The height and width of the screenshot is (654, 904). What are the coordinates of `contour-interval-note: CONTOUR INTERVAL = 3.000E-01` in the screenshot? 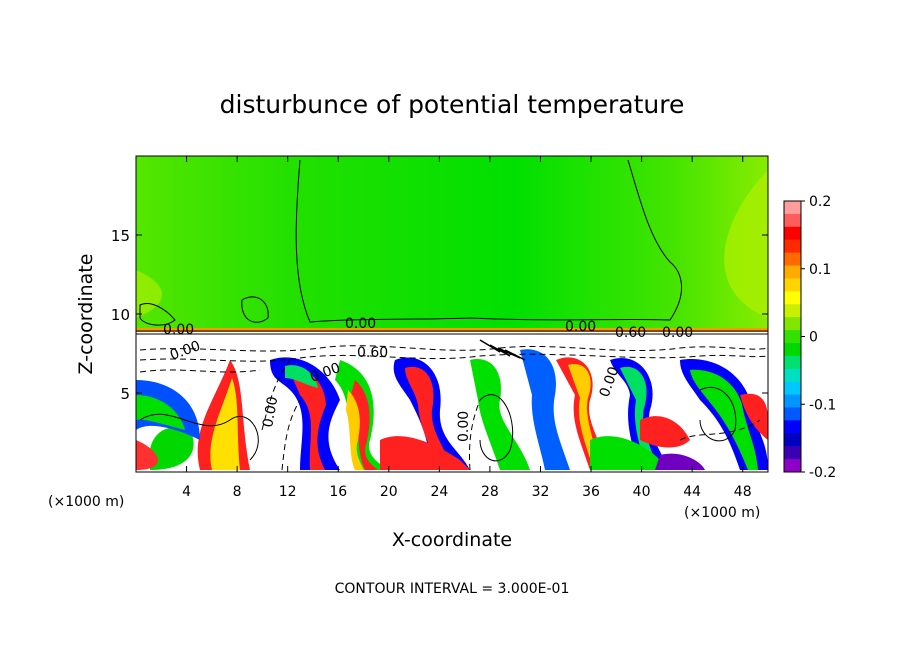 It's located at (452, 589).